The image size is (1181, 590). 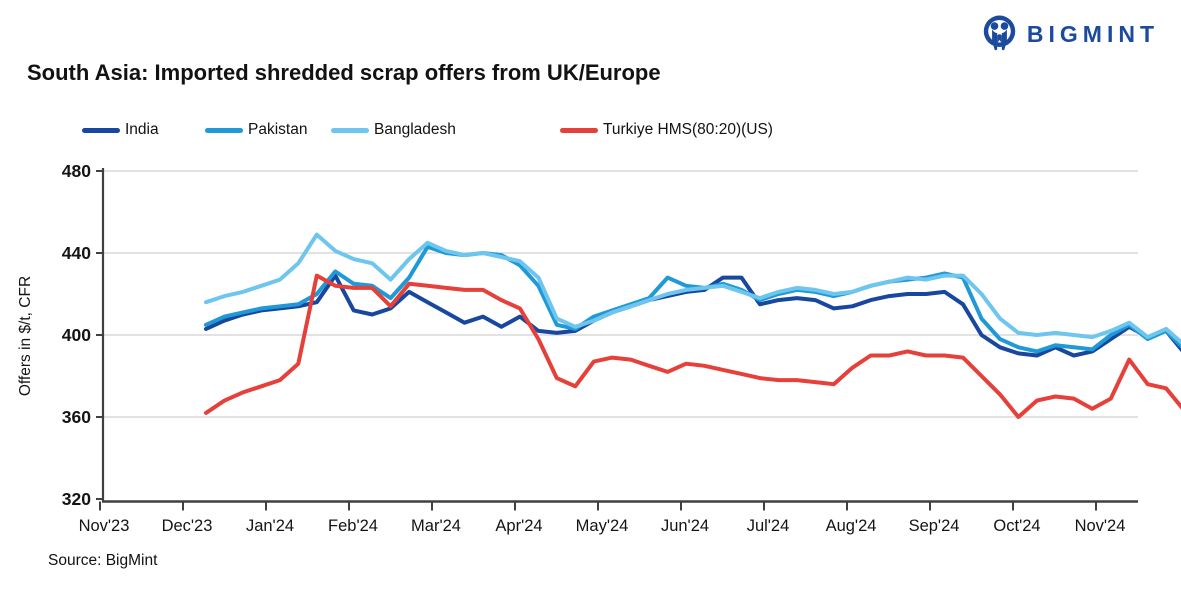 I want to click on x-tick-label: Mar'24, so click(x=436, y=526).